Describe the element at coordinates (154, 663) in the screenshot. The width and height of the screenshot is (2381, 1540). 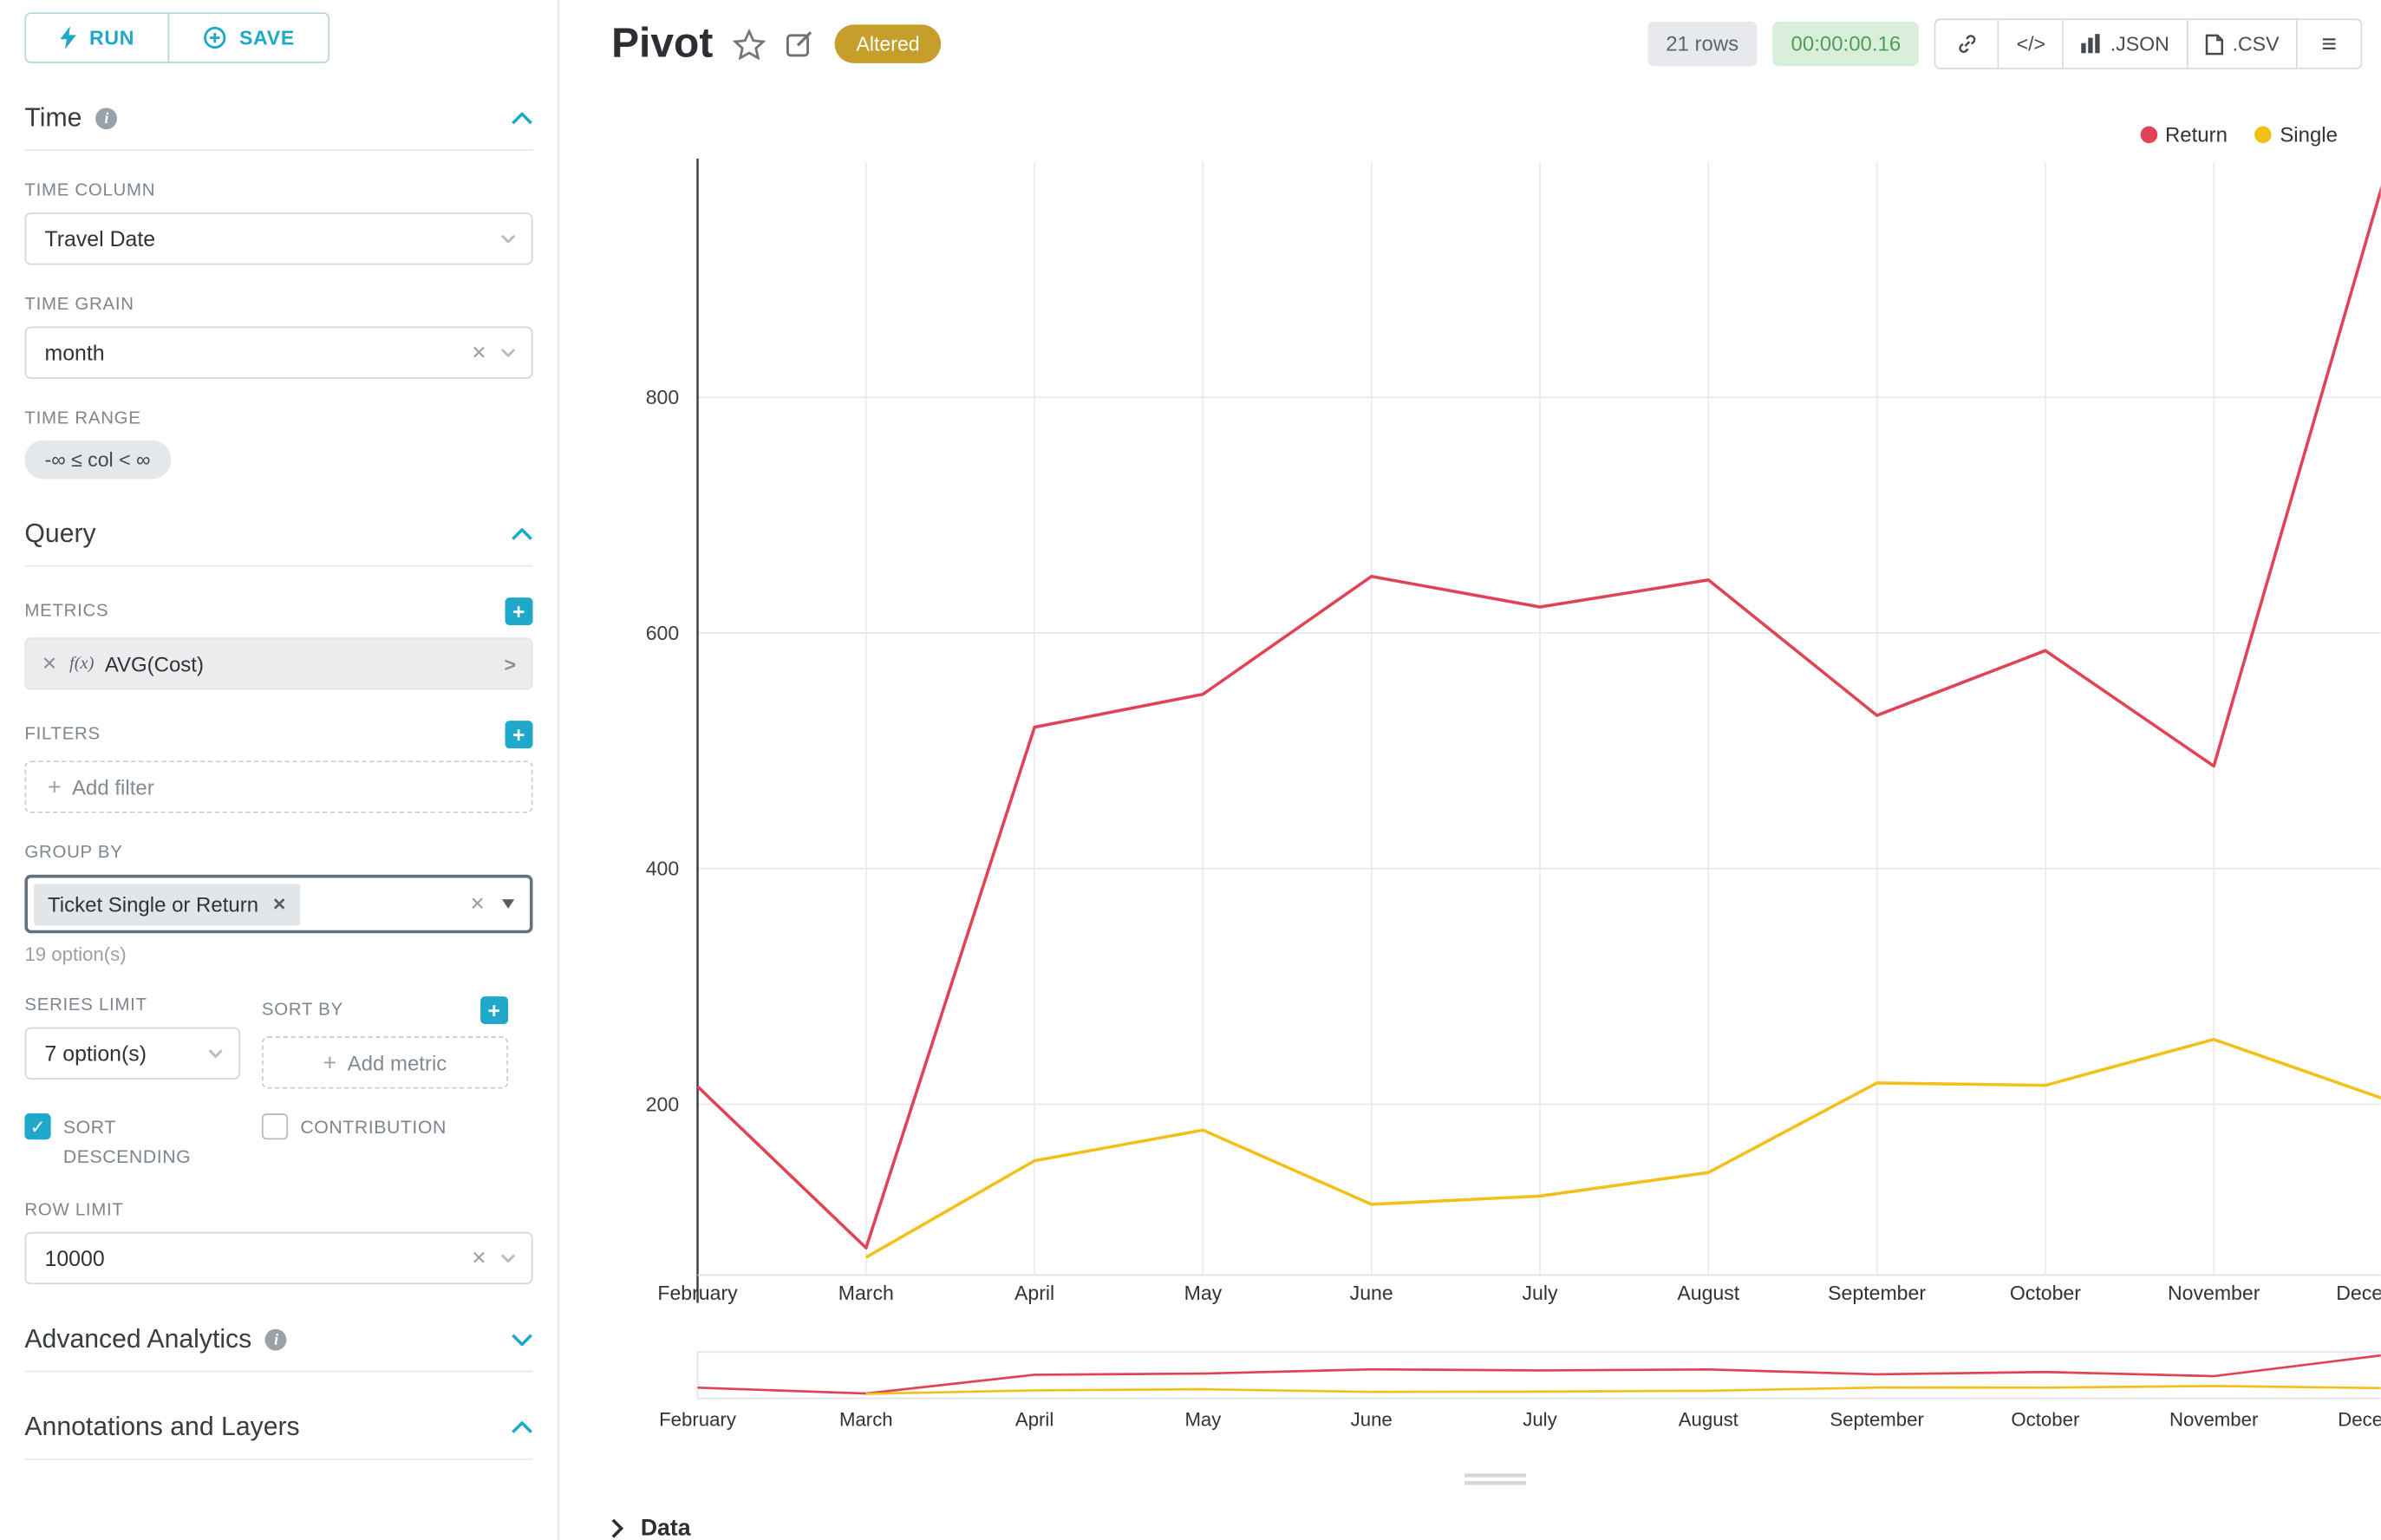
I see `metric-name: AVG(Cost)` at that location.